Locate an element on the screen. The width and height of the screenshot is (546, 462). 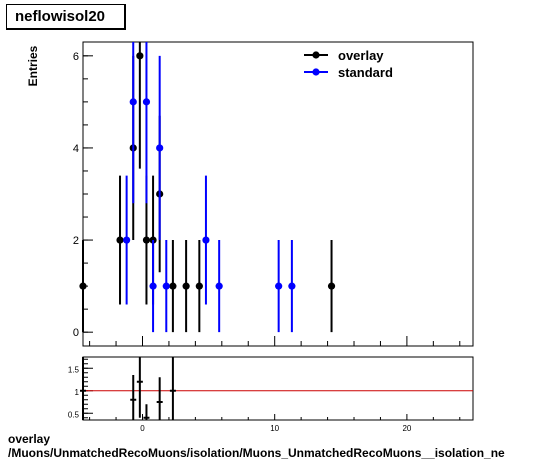
legend-marker-overlay is located at coordinates (316, 55).